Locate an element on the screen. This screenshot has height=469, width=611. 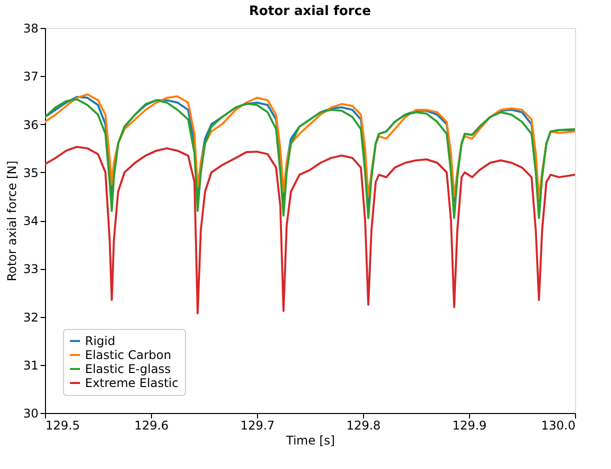
legend-label: Elastic E-glass is located at coordinates (128, 369).